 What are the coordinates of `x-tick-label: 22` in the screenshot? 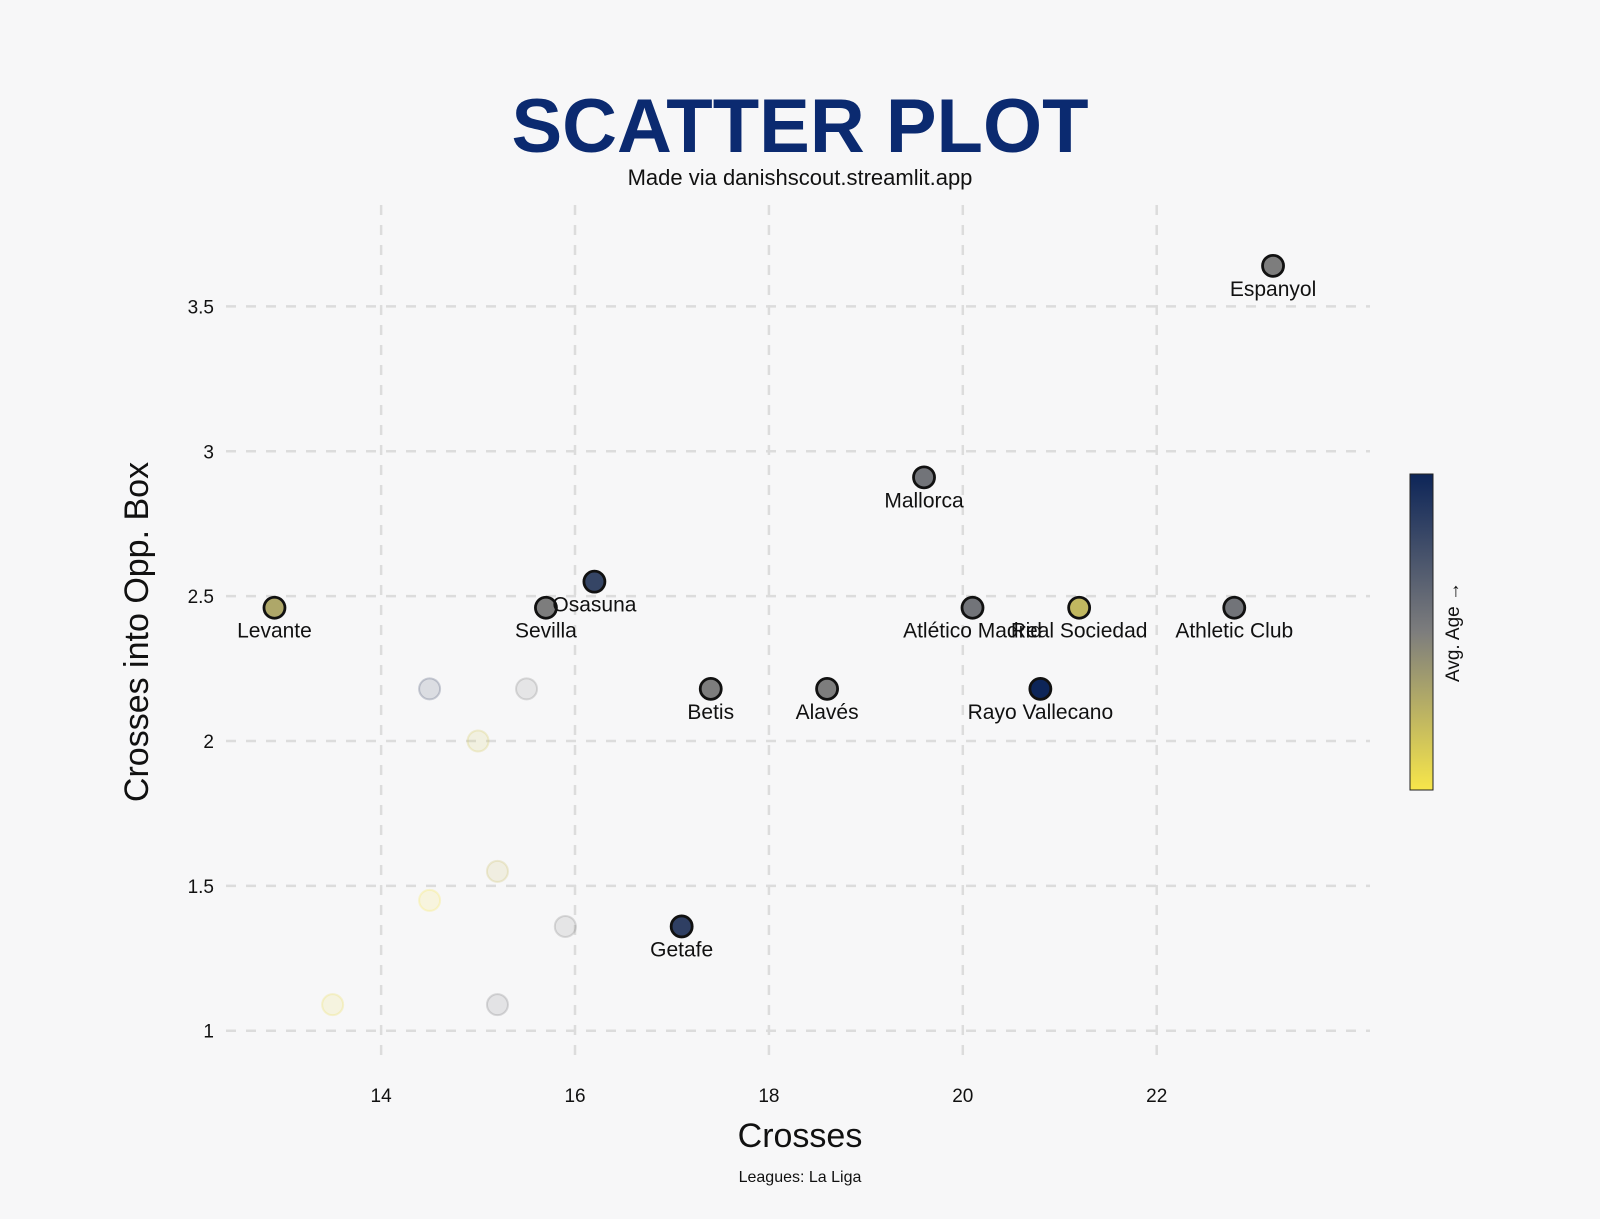 It's located at (1156, 1096).